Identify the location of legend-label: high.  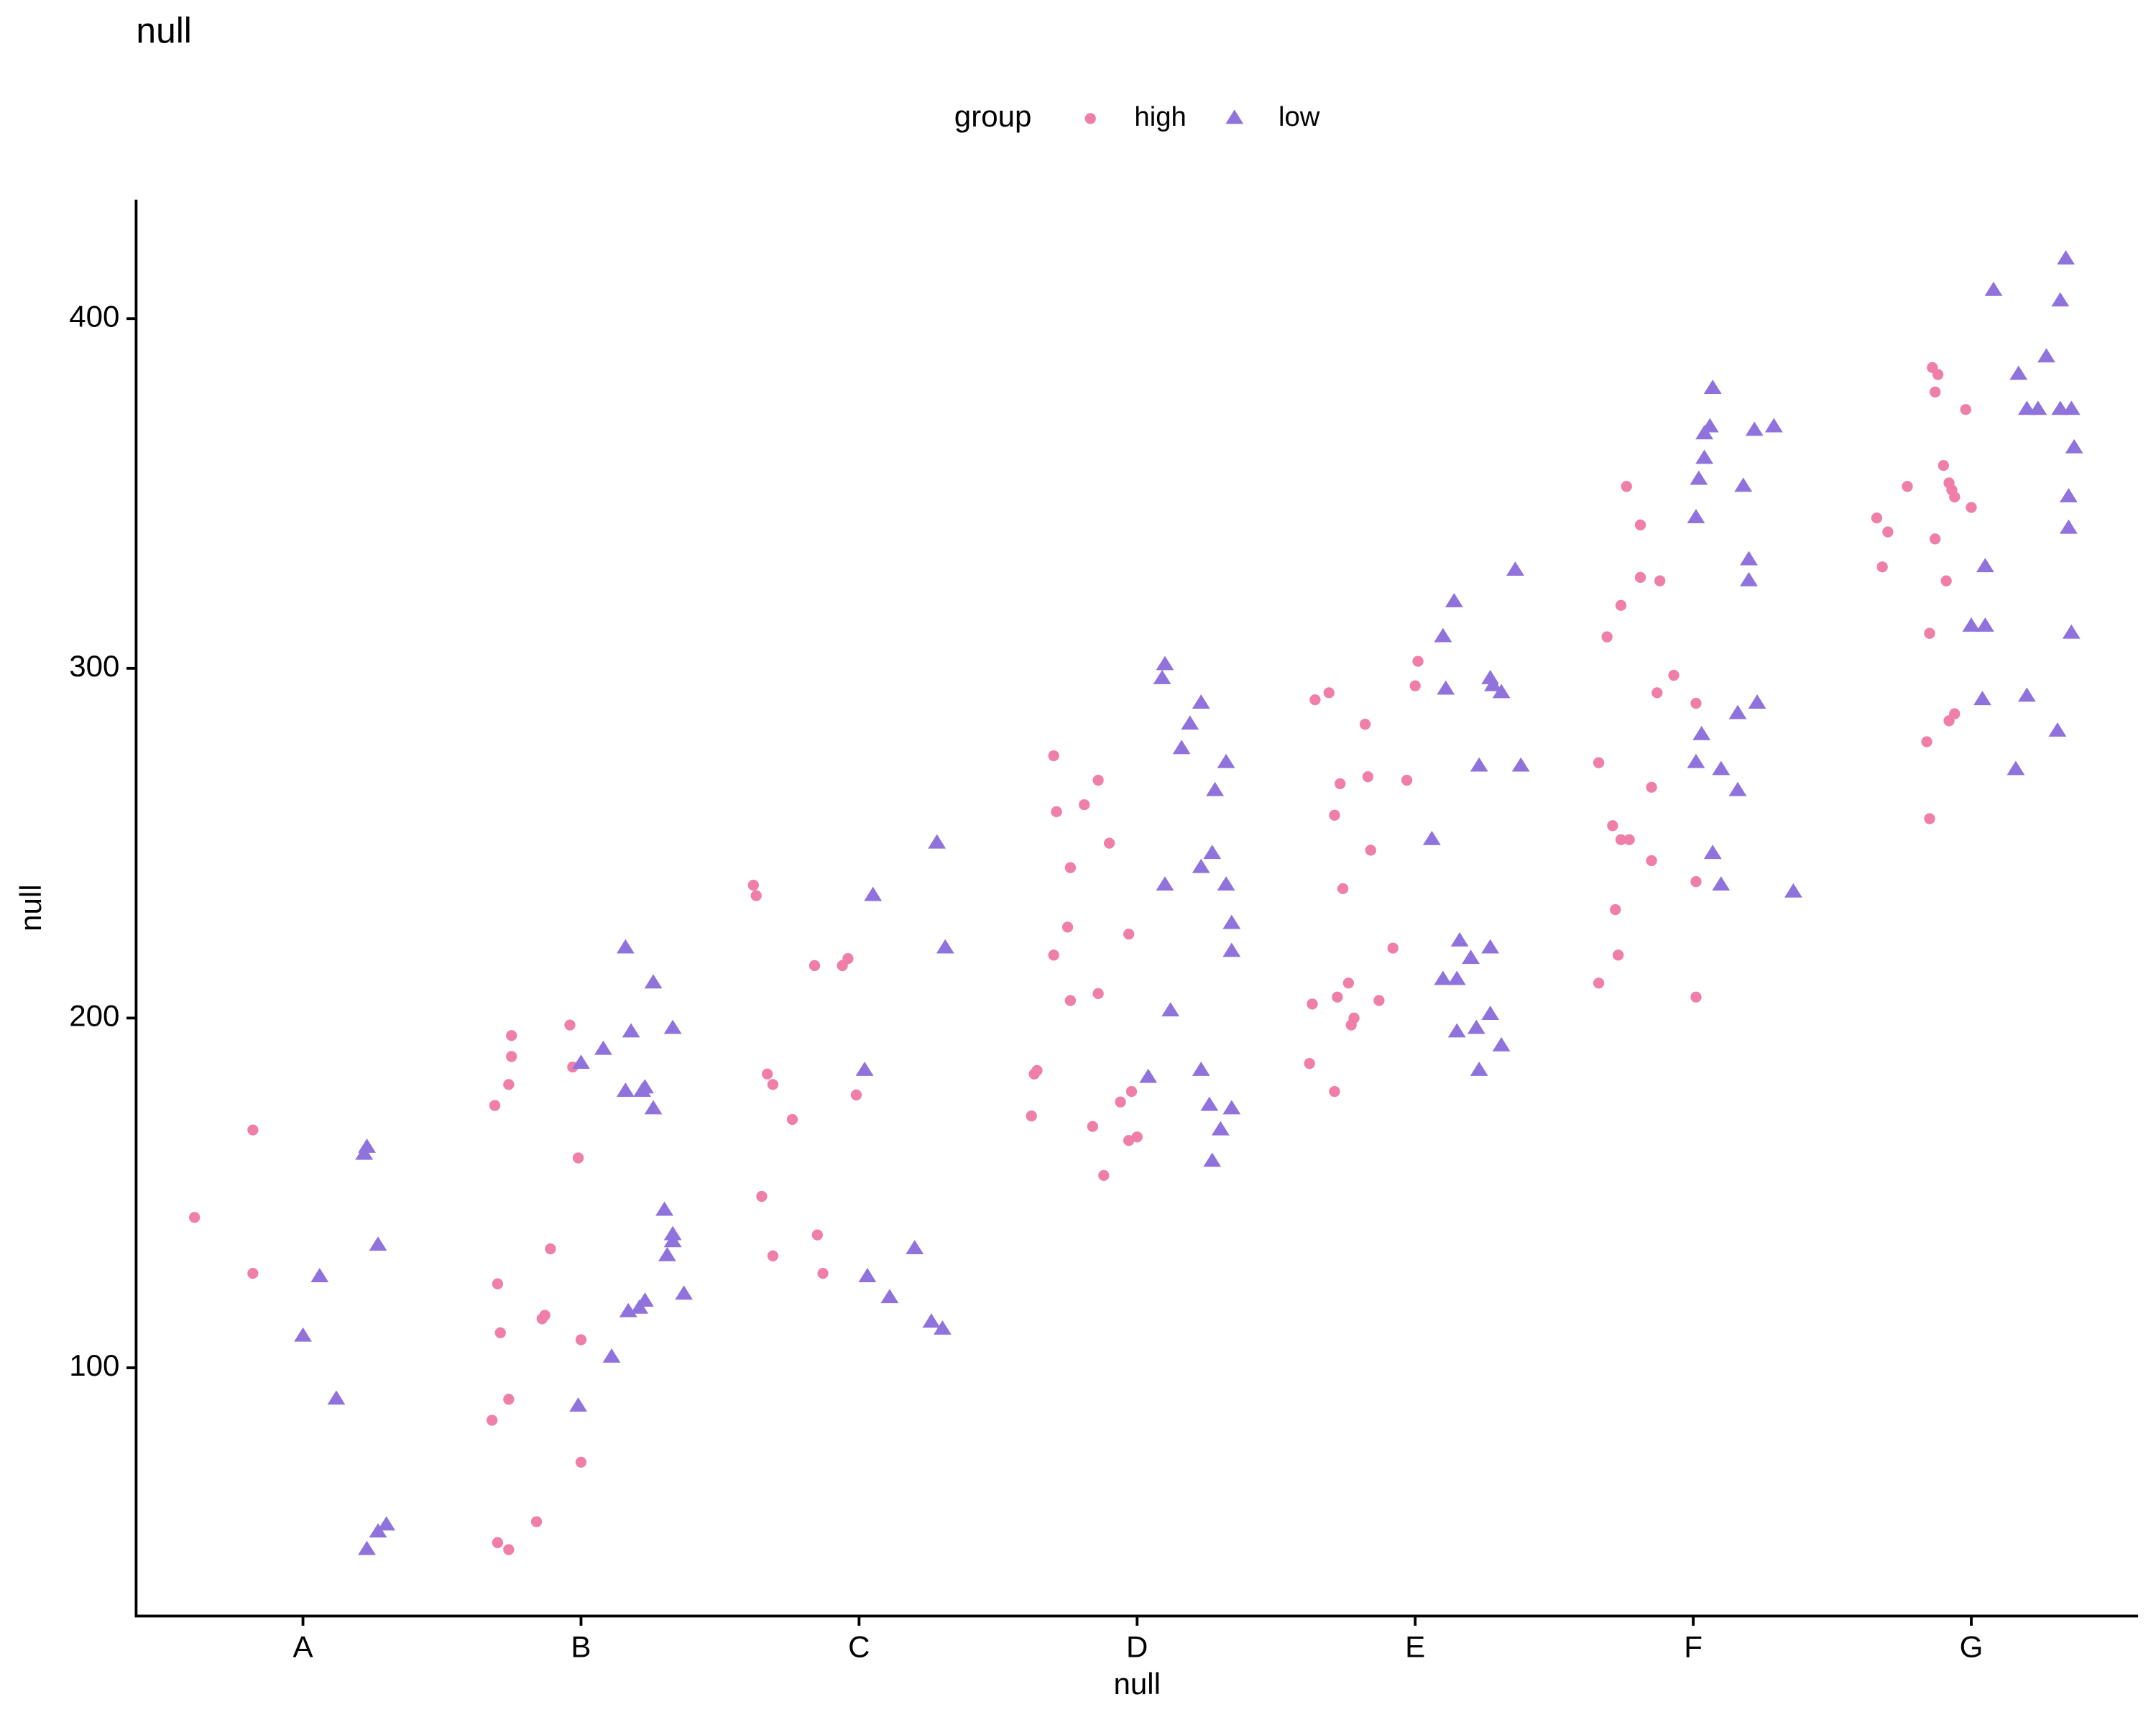
(1160, 116).